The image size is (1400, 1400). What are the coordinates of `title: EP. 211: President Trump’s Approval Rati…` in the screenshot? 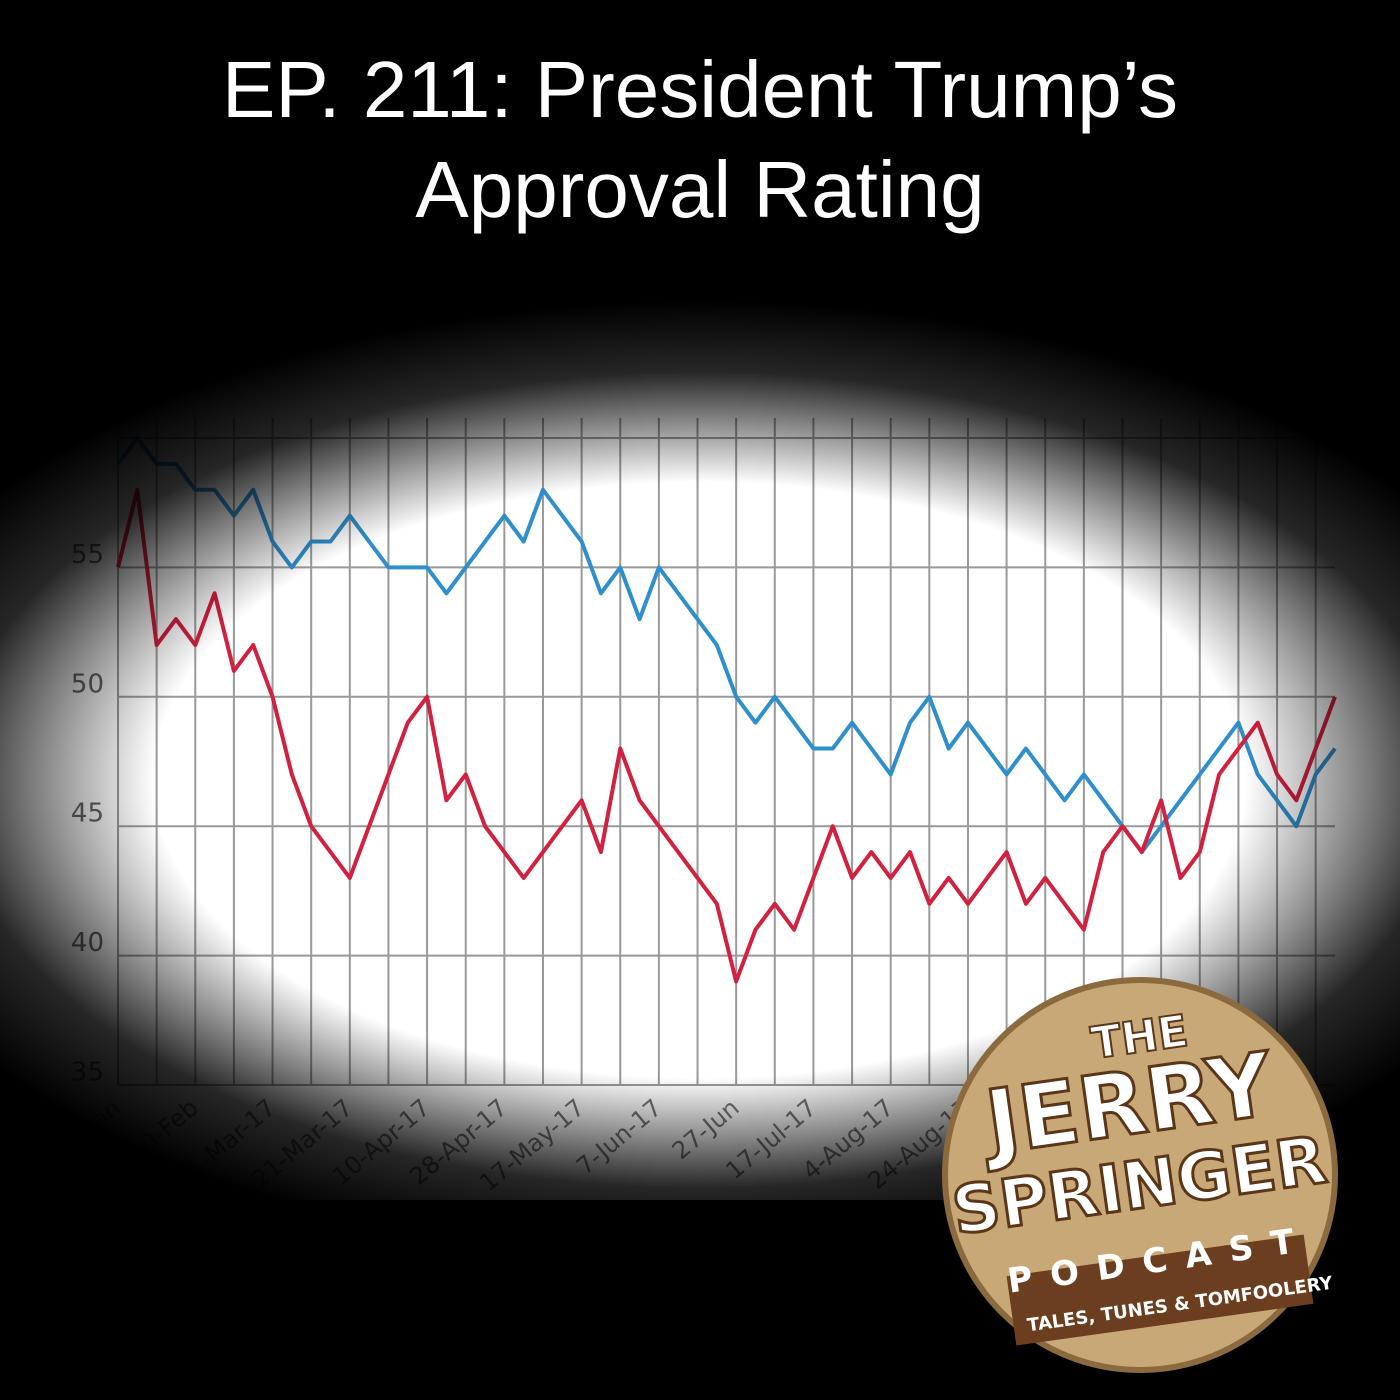 It's located at (700, 139).